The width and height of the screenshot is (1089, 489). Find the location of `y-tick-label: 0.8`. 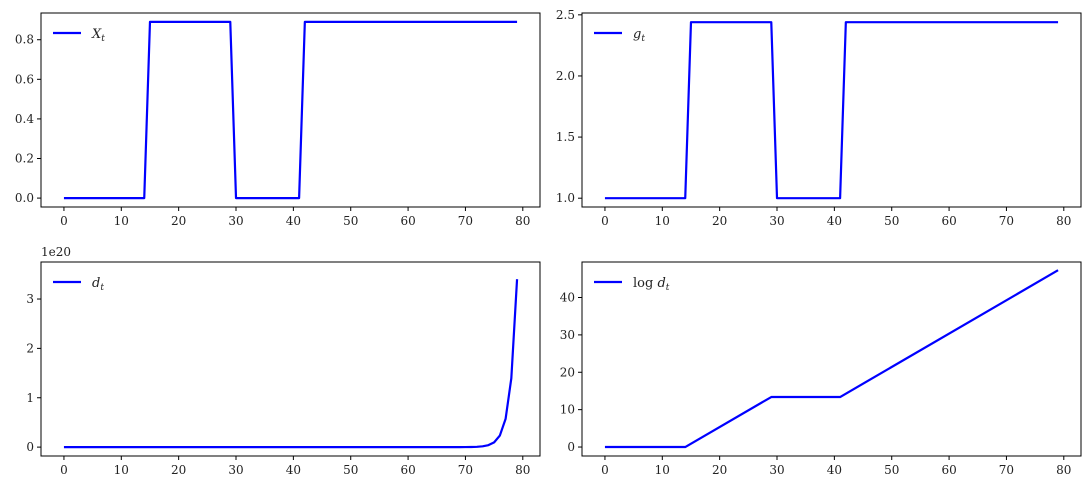

y-tick-label: 0.8 is located at coordinates (24, 40).